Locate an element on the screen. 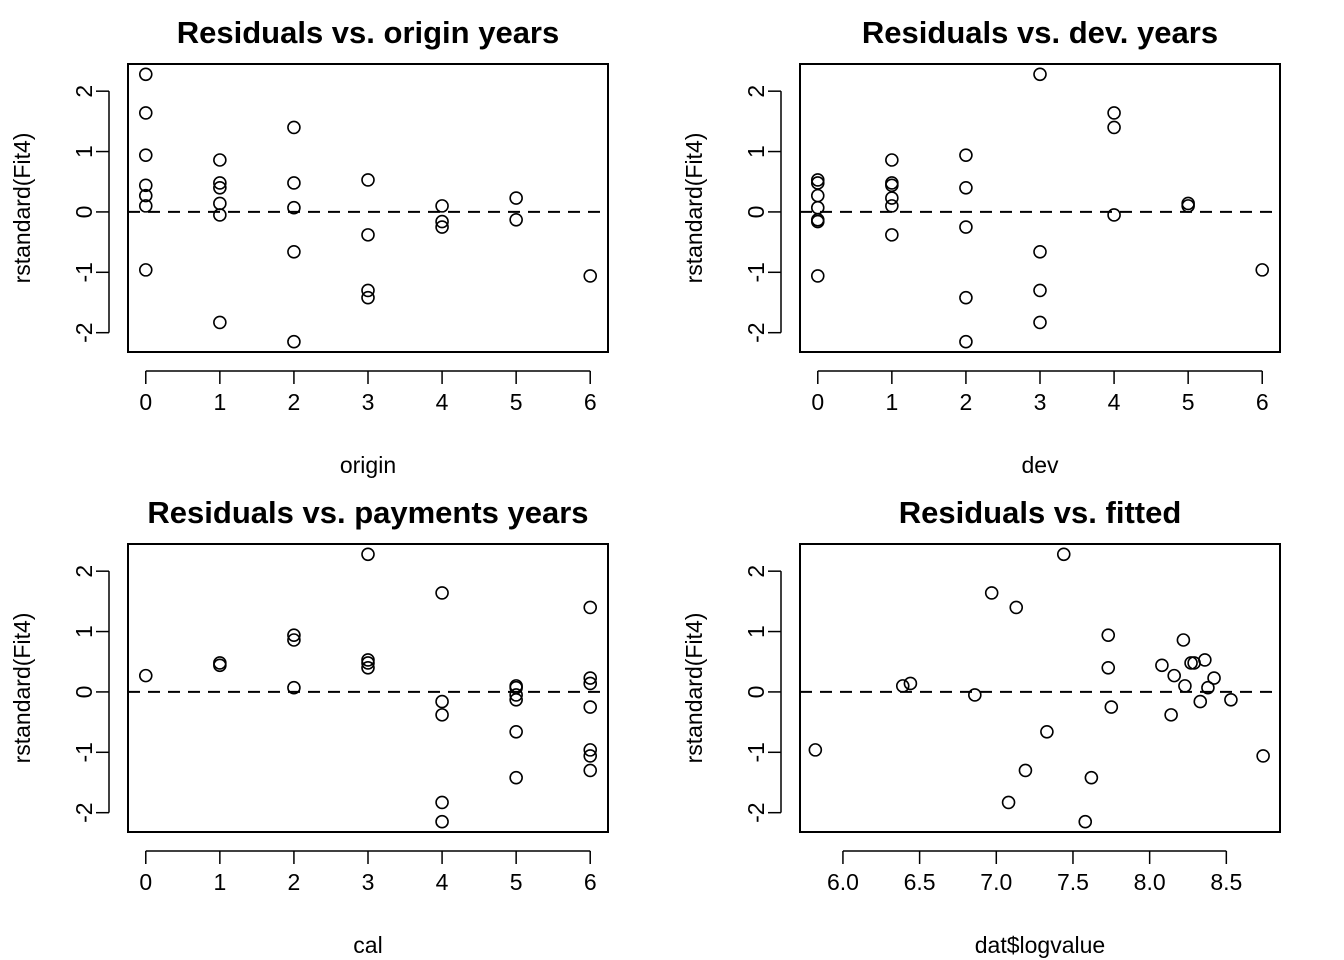 The width and height of the screenshot is (1344, 960). chart-title: Residuals vs. origin years is located at coordinates (368, 32).